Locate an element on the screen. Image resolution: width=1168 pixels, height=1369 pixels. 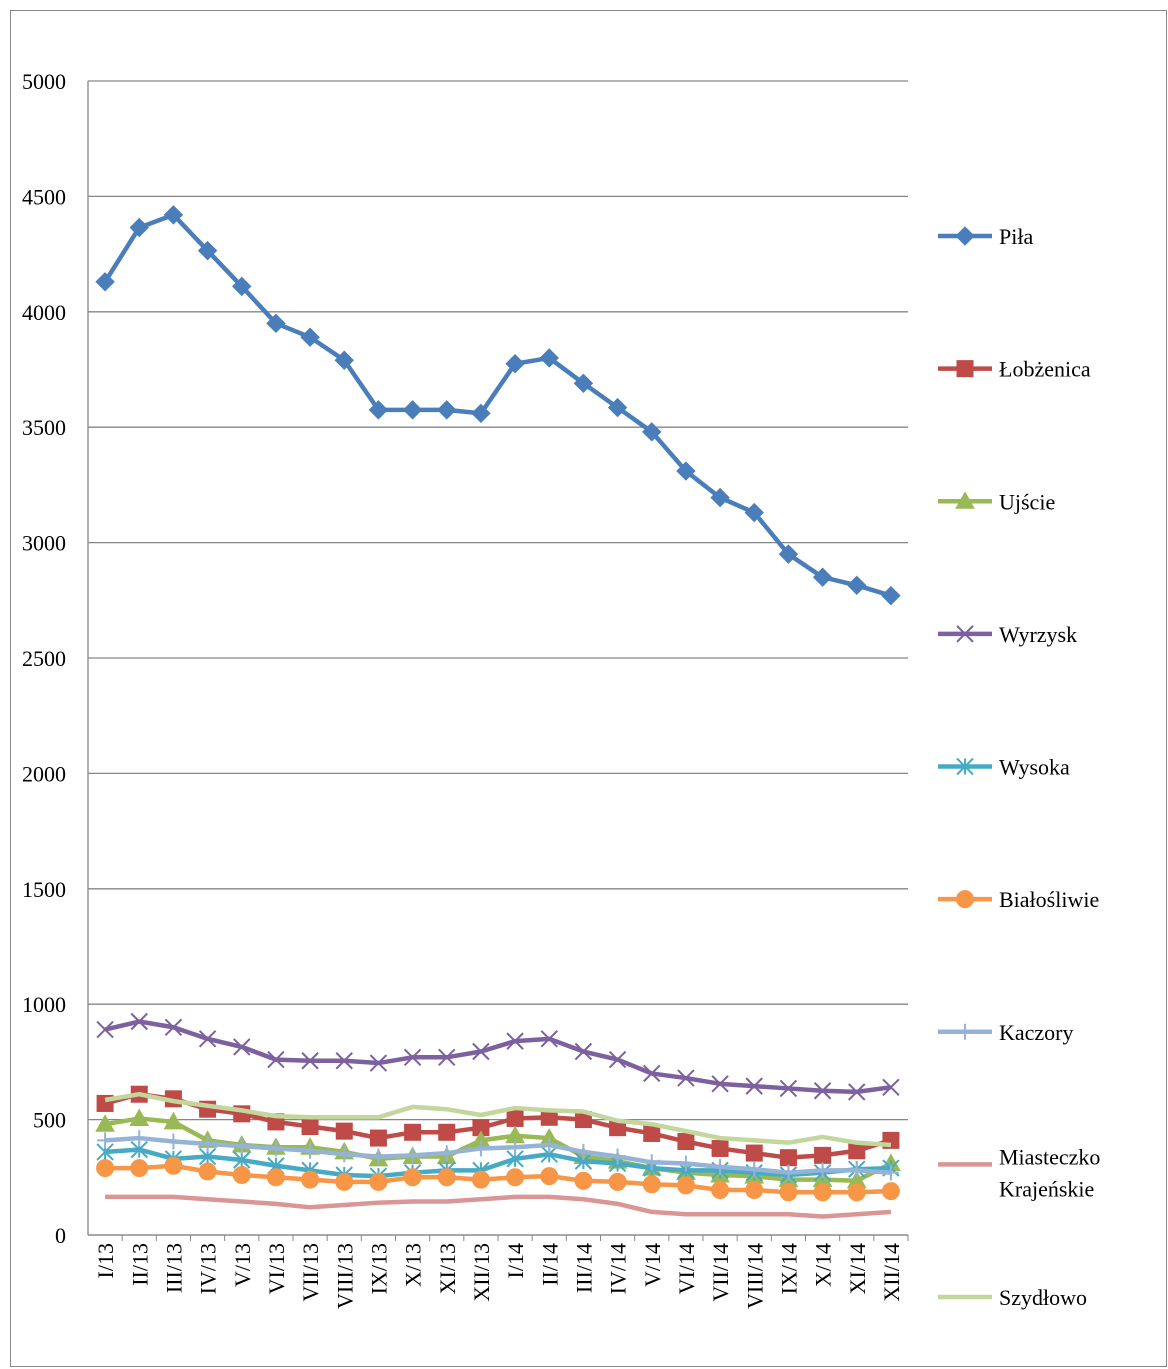
legend-label: Łobżenica is located at coordinates (1045, 369).